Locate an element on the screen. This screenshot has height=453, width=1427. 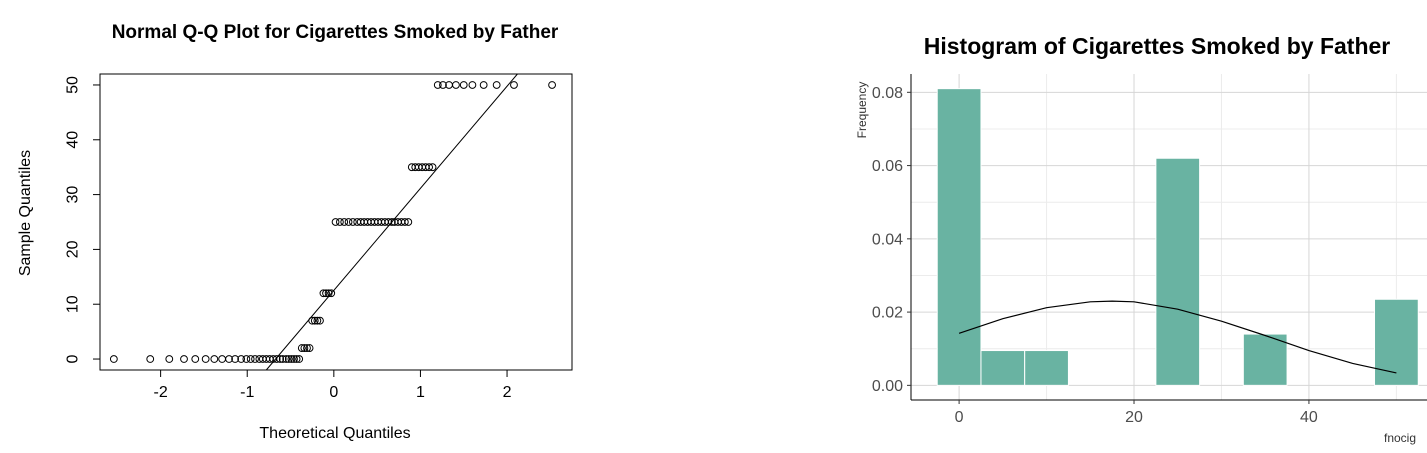
histogram-y-tick-label: 0.04 is located at coordinates (887, 239).